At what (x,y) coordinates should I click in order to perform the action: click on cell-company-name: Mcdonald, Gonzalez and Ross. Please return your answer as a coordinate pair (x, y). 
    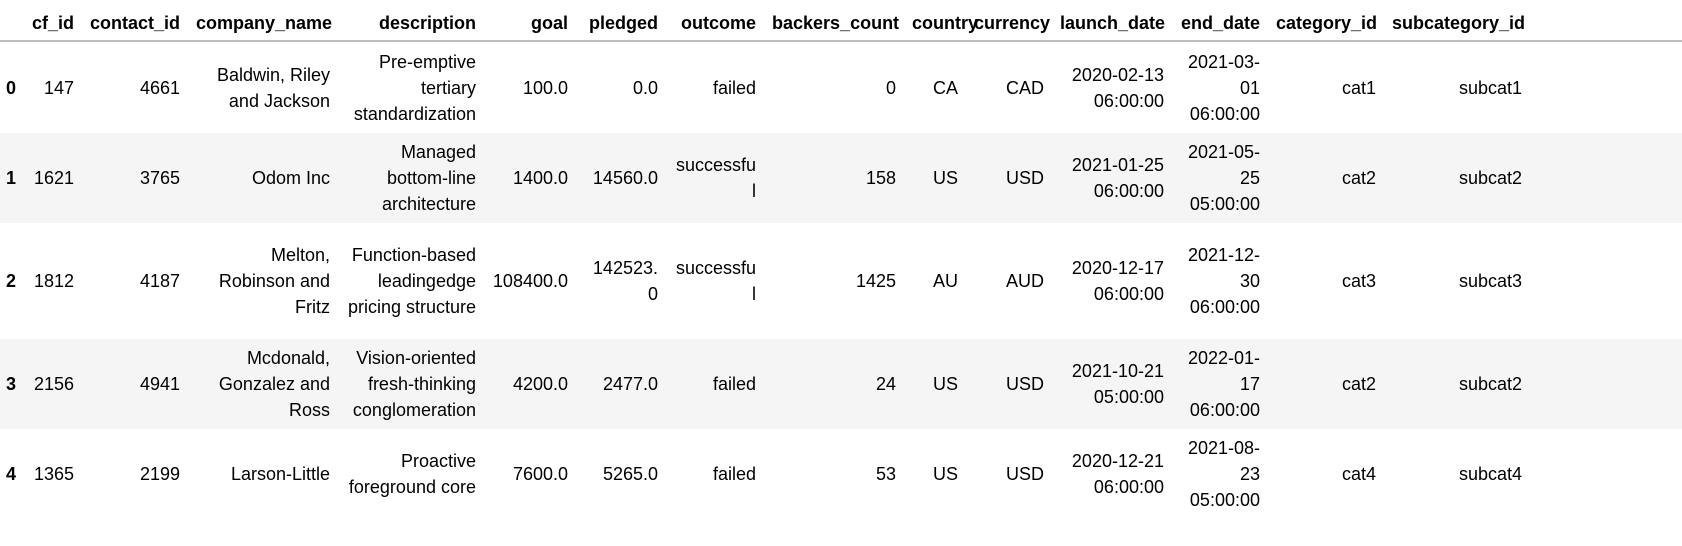
    Looking at the image, I should click on (274, 384).